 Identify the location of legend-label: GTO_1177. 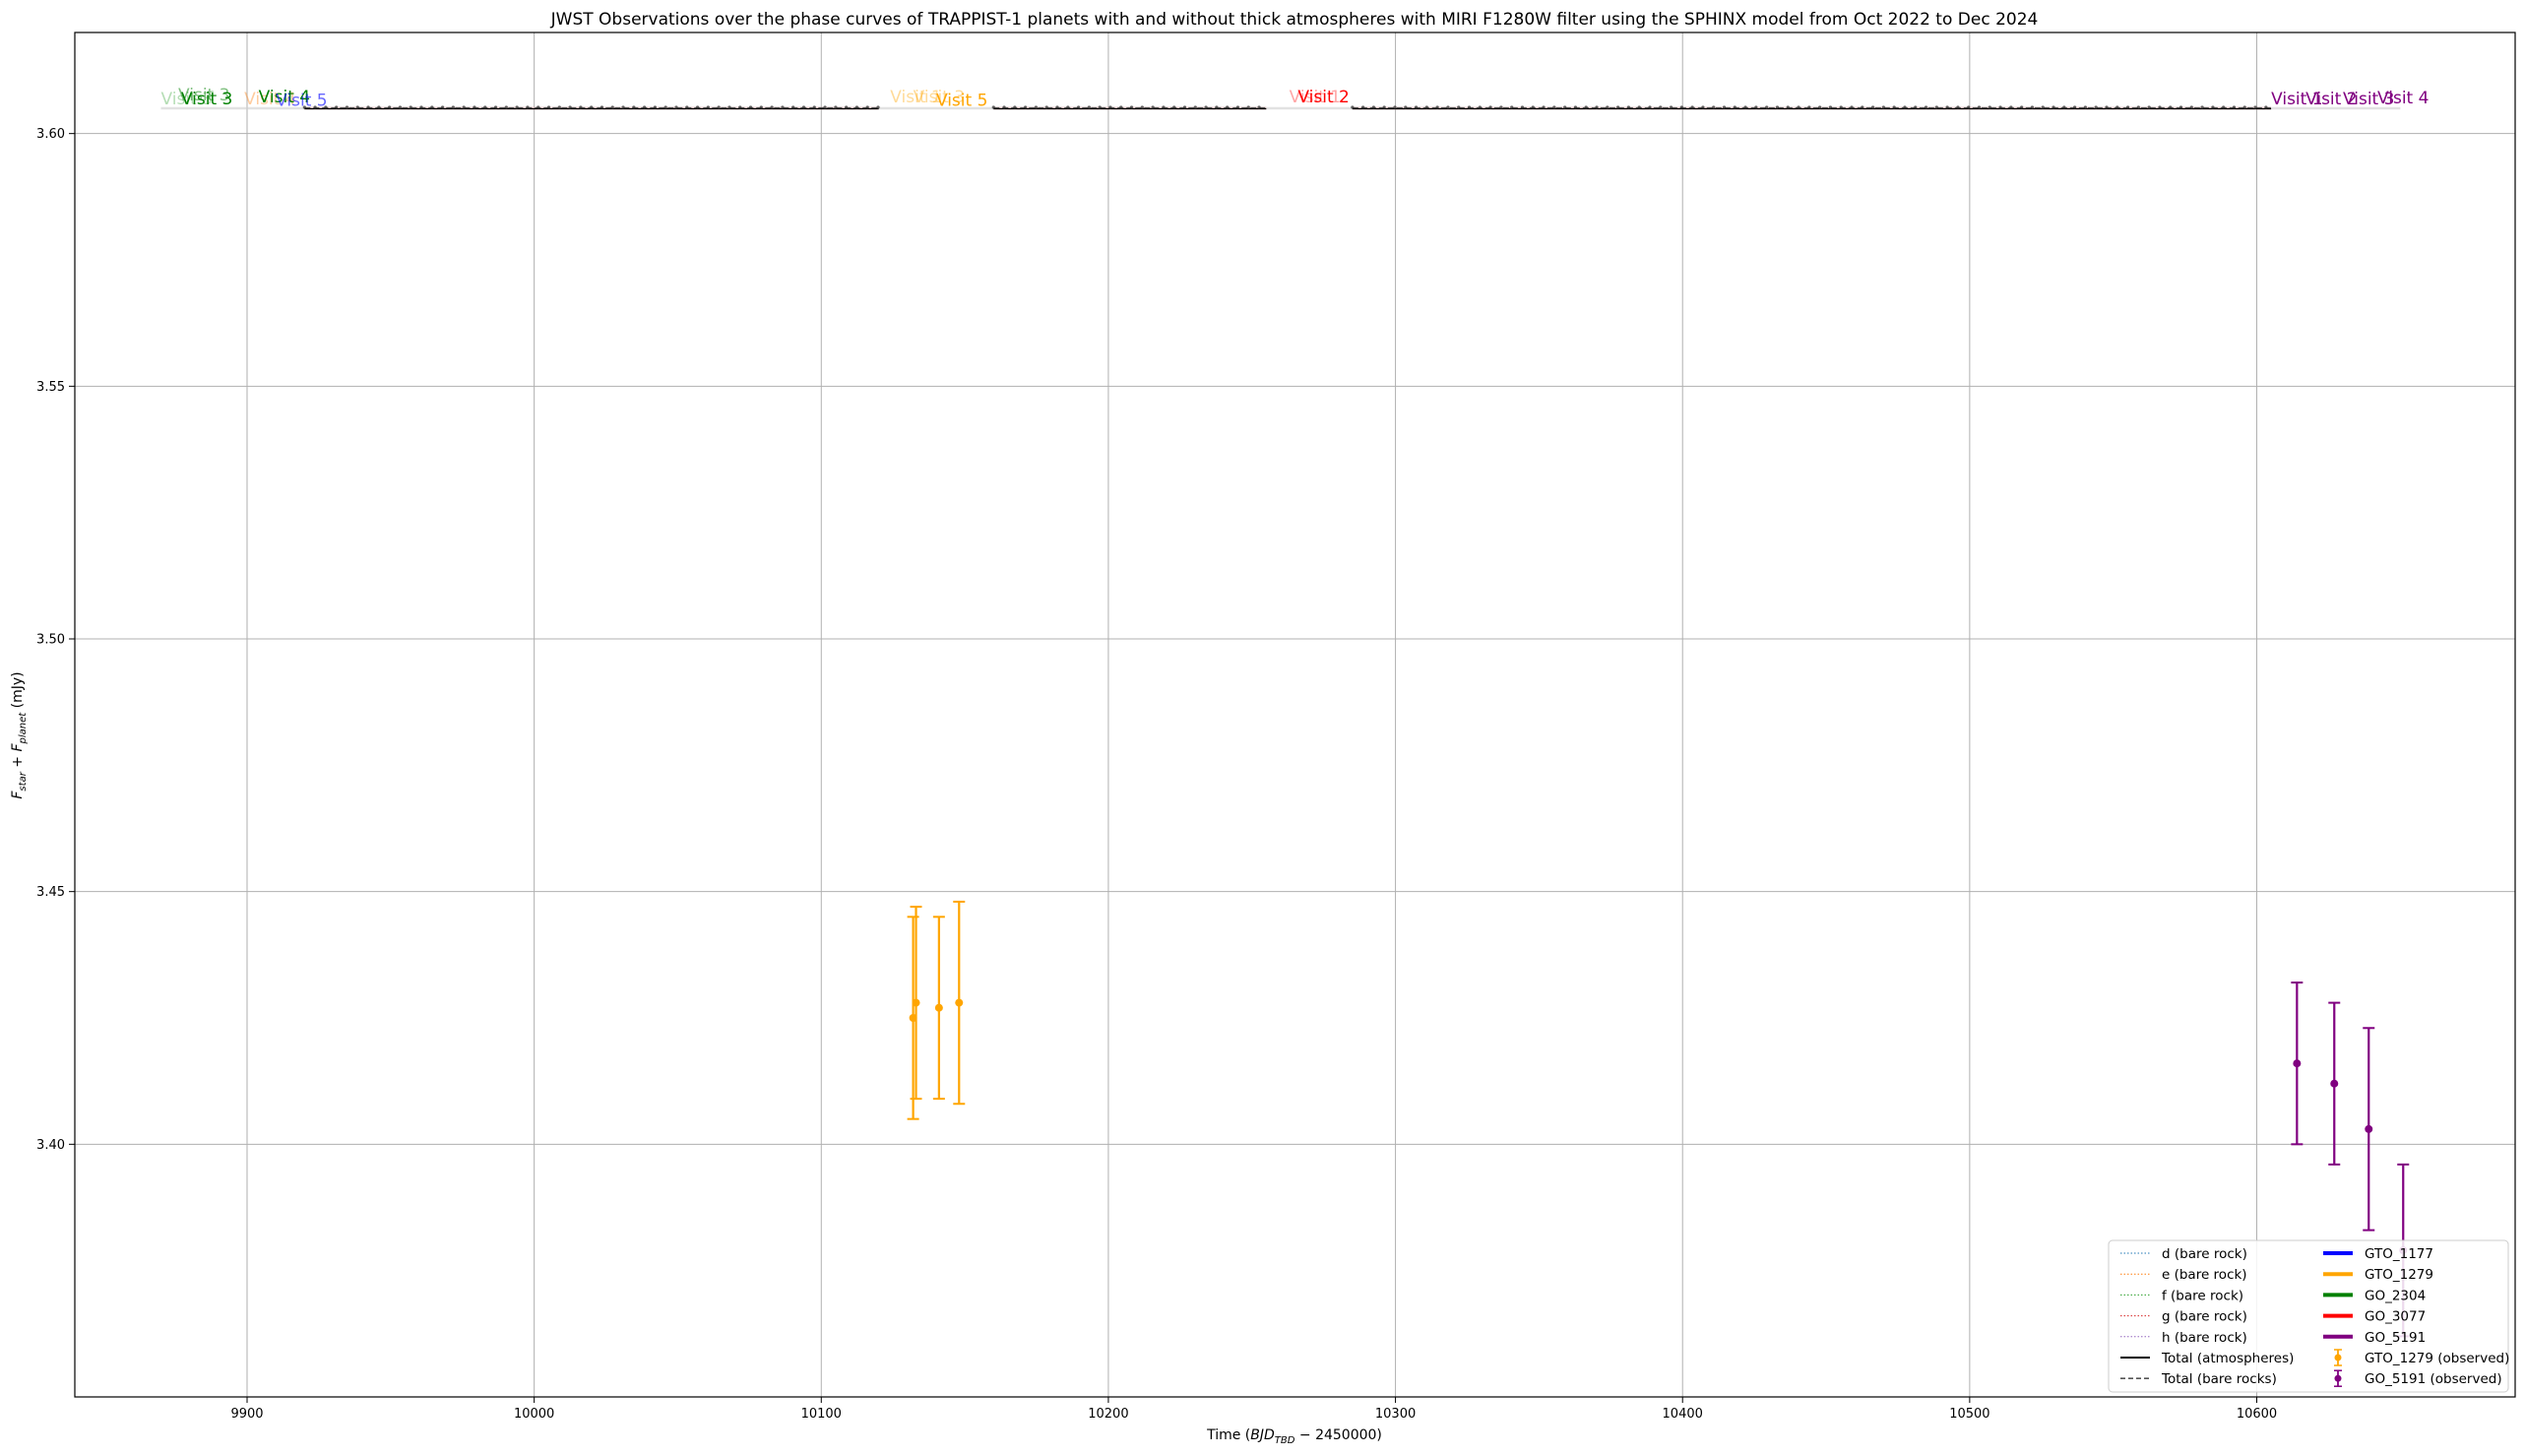
(2399, 1254).